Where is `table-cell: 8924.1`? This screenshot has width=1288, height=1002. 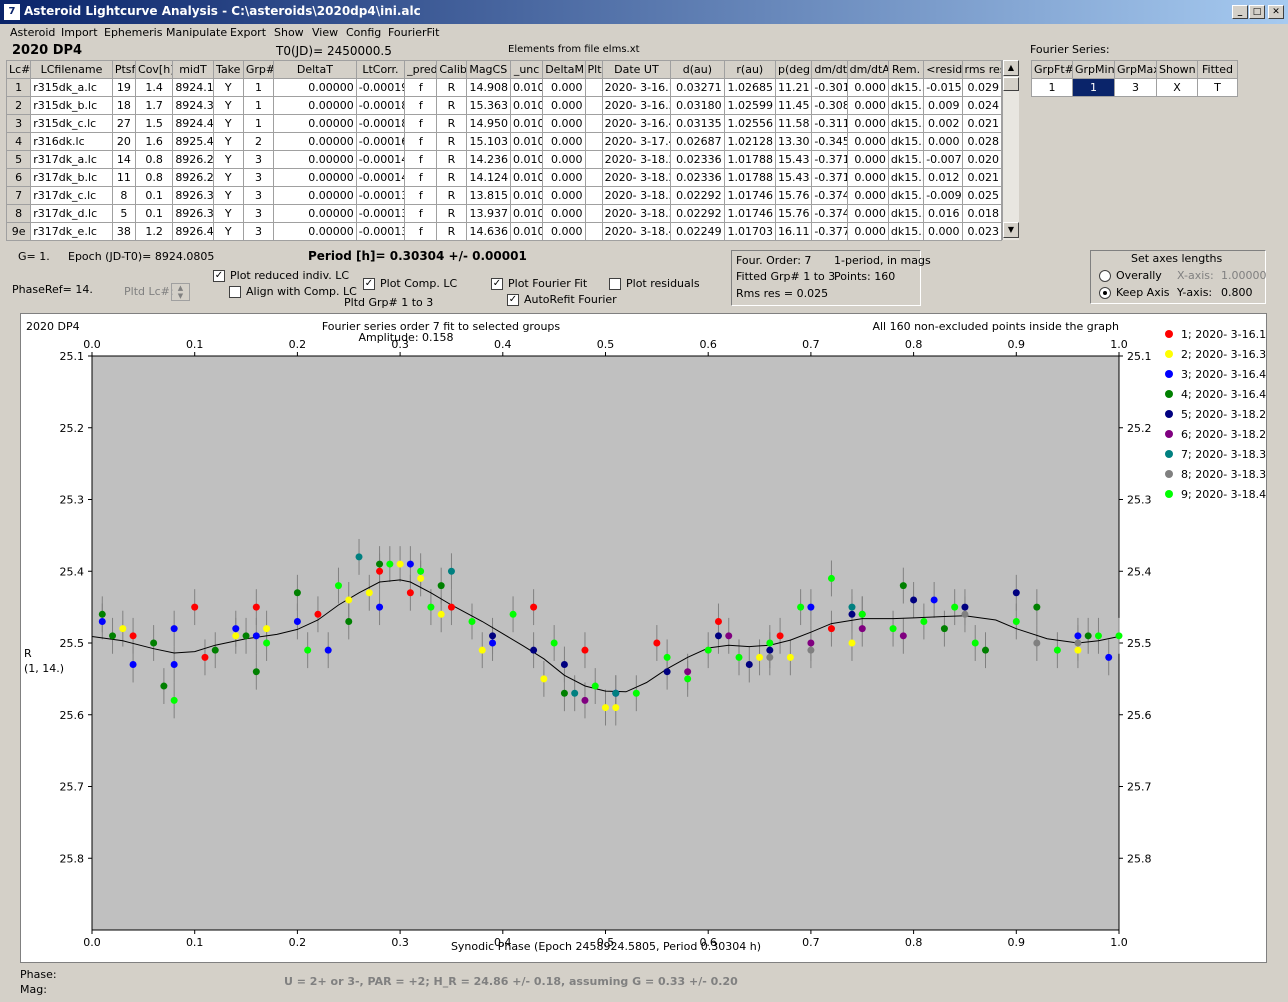 table-cell: 8924.1 is located at coordinates (193, 87).